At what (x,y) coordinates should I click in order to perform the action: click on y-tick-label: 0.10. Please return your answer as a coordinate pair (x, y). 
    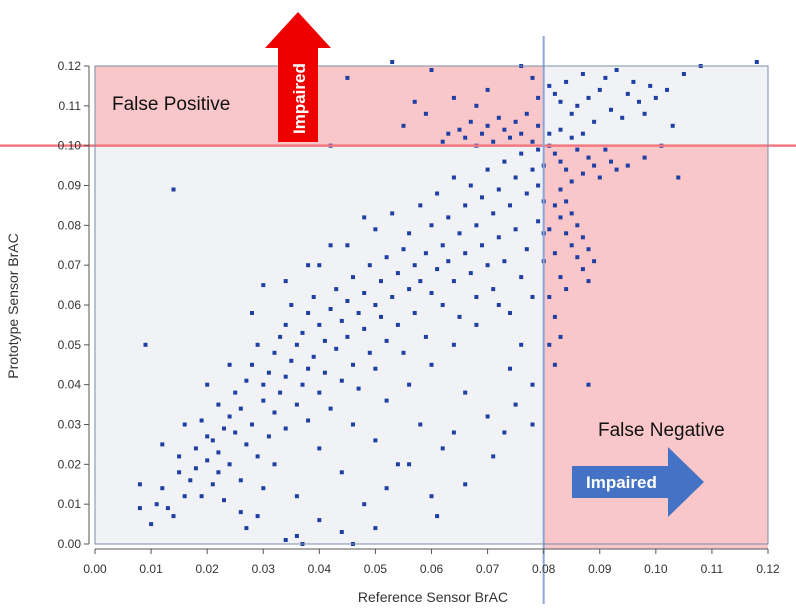
    Looking at the image, I should click on (70, 146).